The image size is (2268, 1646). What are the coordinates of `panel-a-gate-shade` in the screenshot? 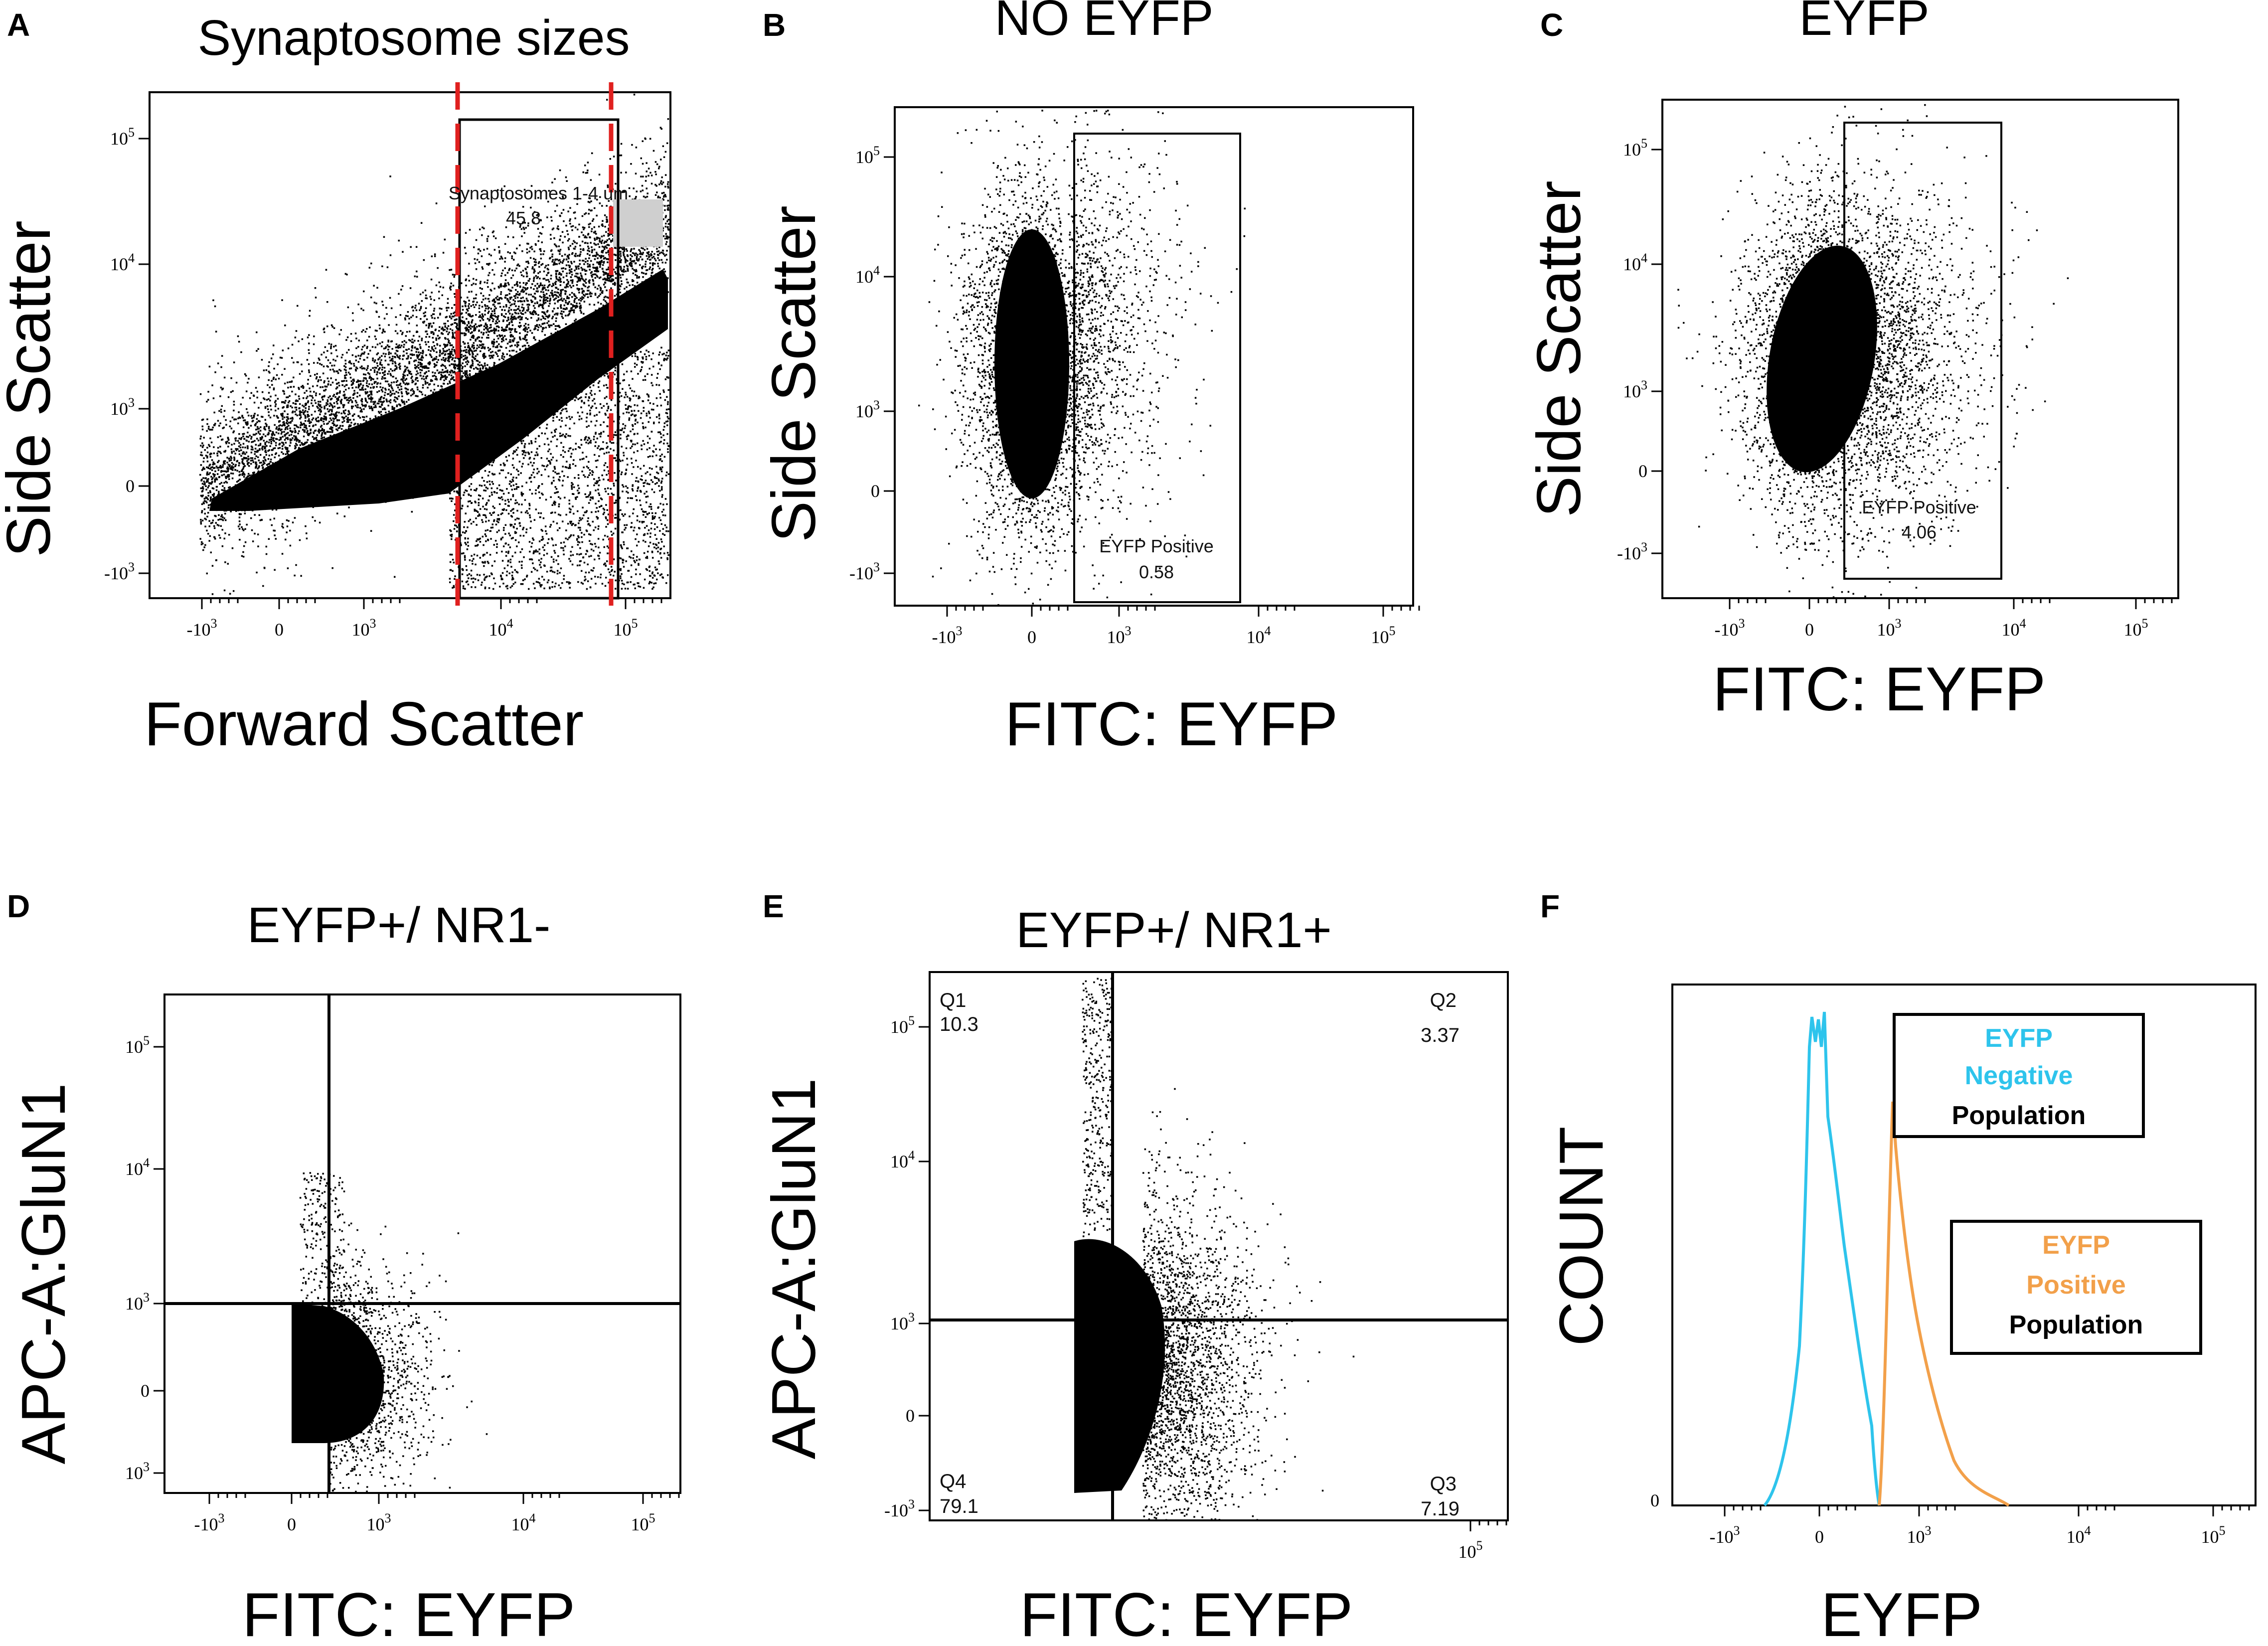 It's located at (638, 223).